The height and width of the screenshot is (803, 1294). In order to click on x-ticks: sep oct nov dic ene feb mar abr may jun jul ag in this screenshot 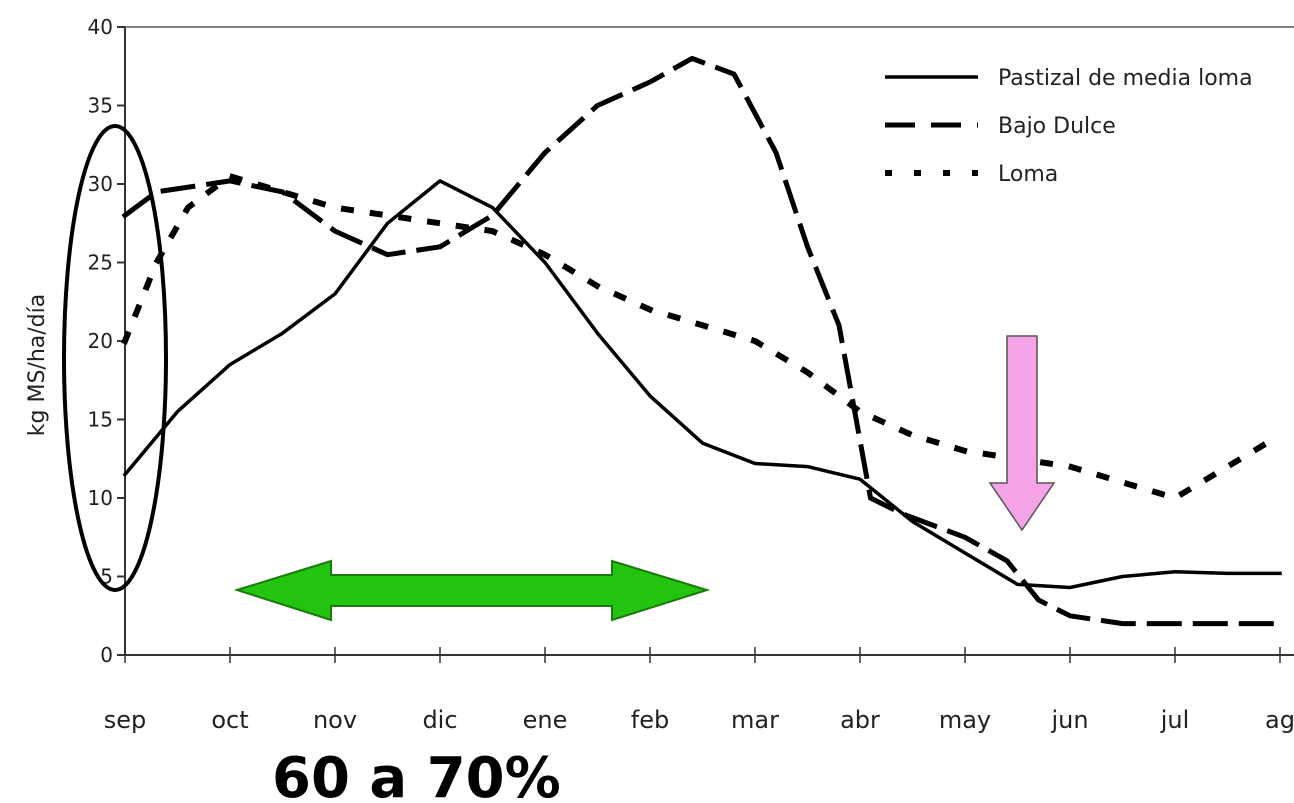, I will do `click(699, 690)`.